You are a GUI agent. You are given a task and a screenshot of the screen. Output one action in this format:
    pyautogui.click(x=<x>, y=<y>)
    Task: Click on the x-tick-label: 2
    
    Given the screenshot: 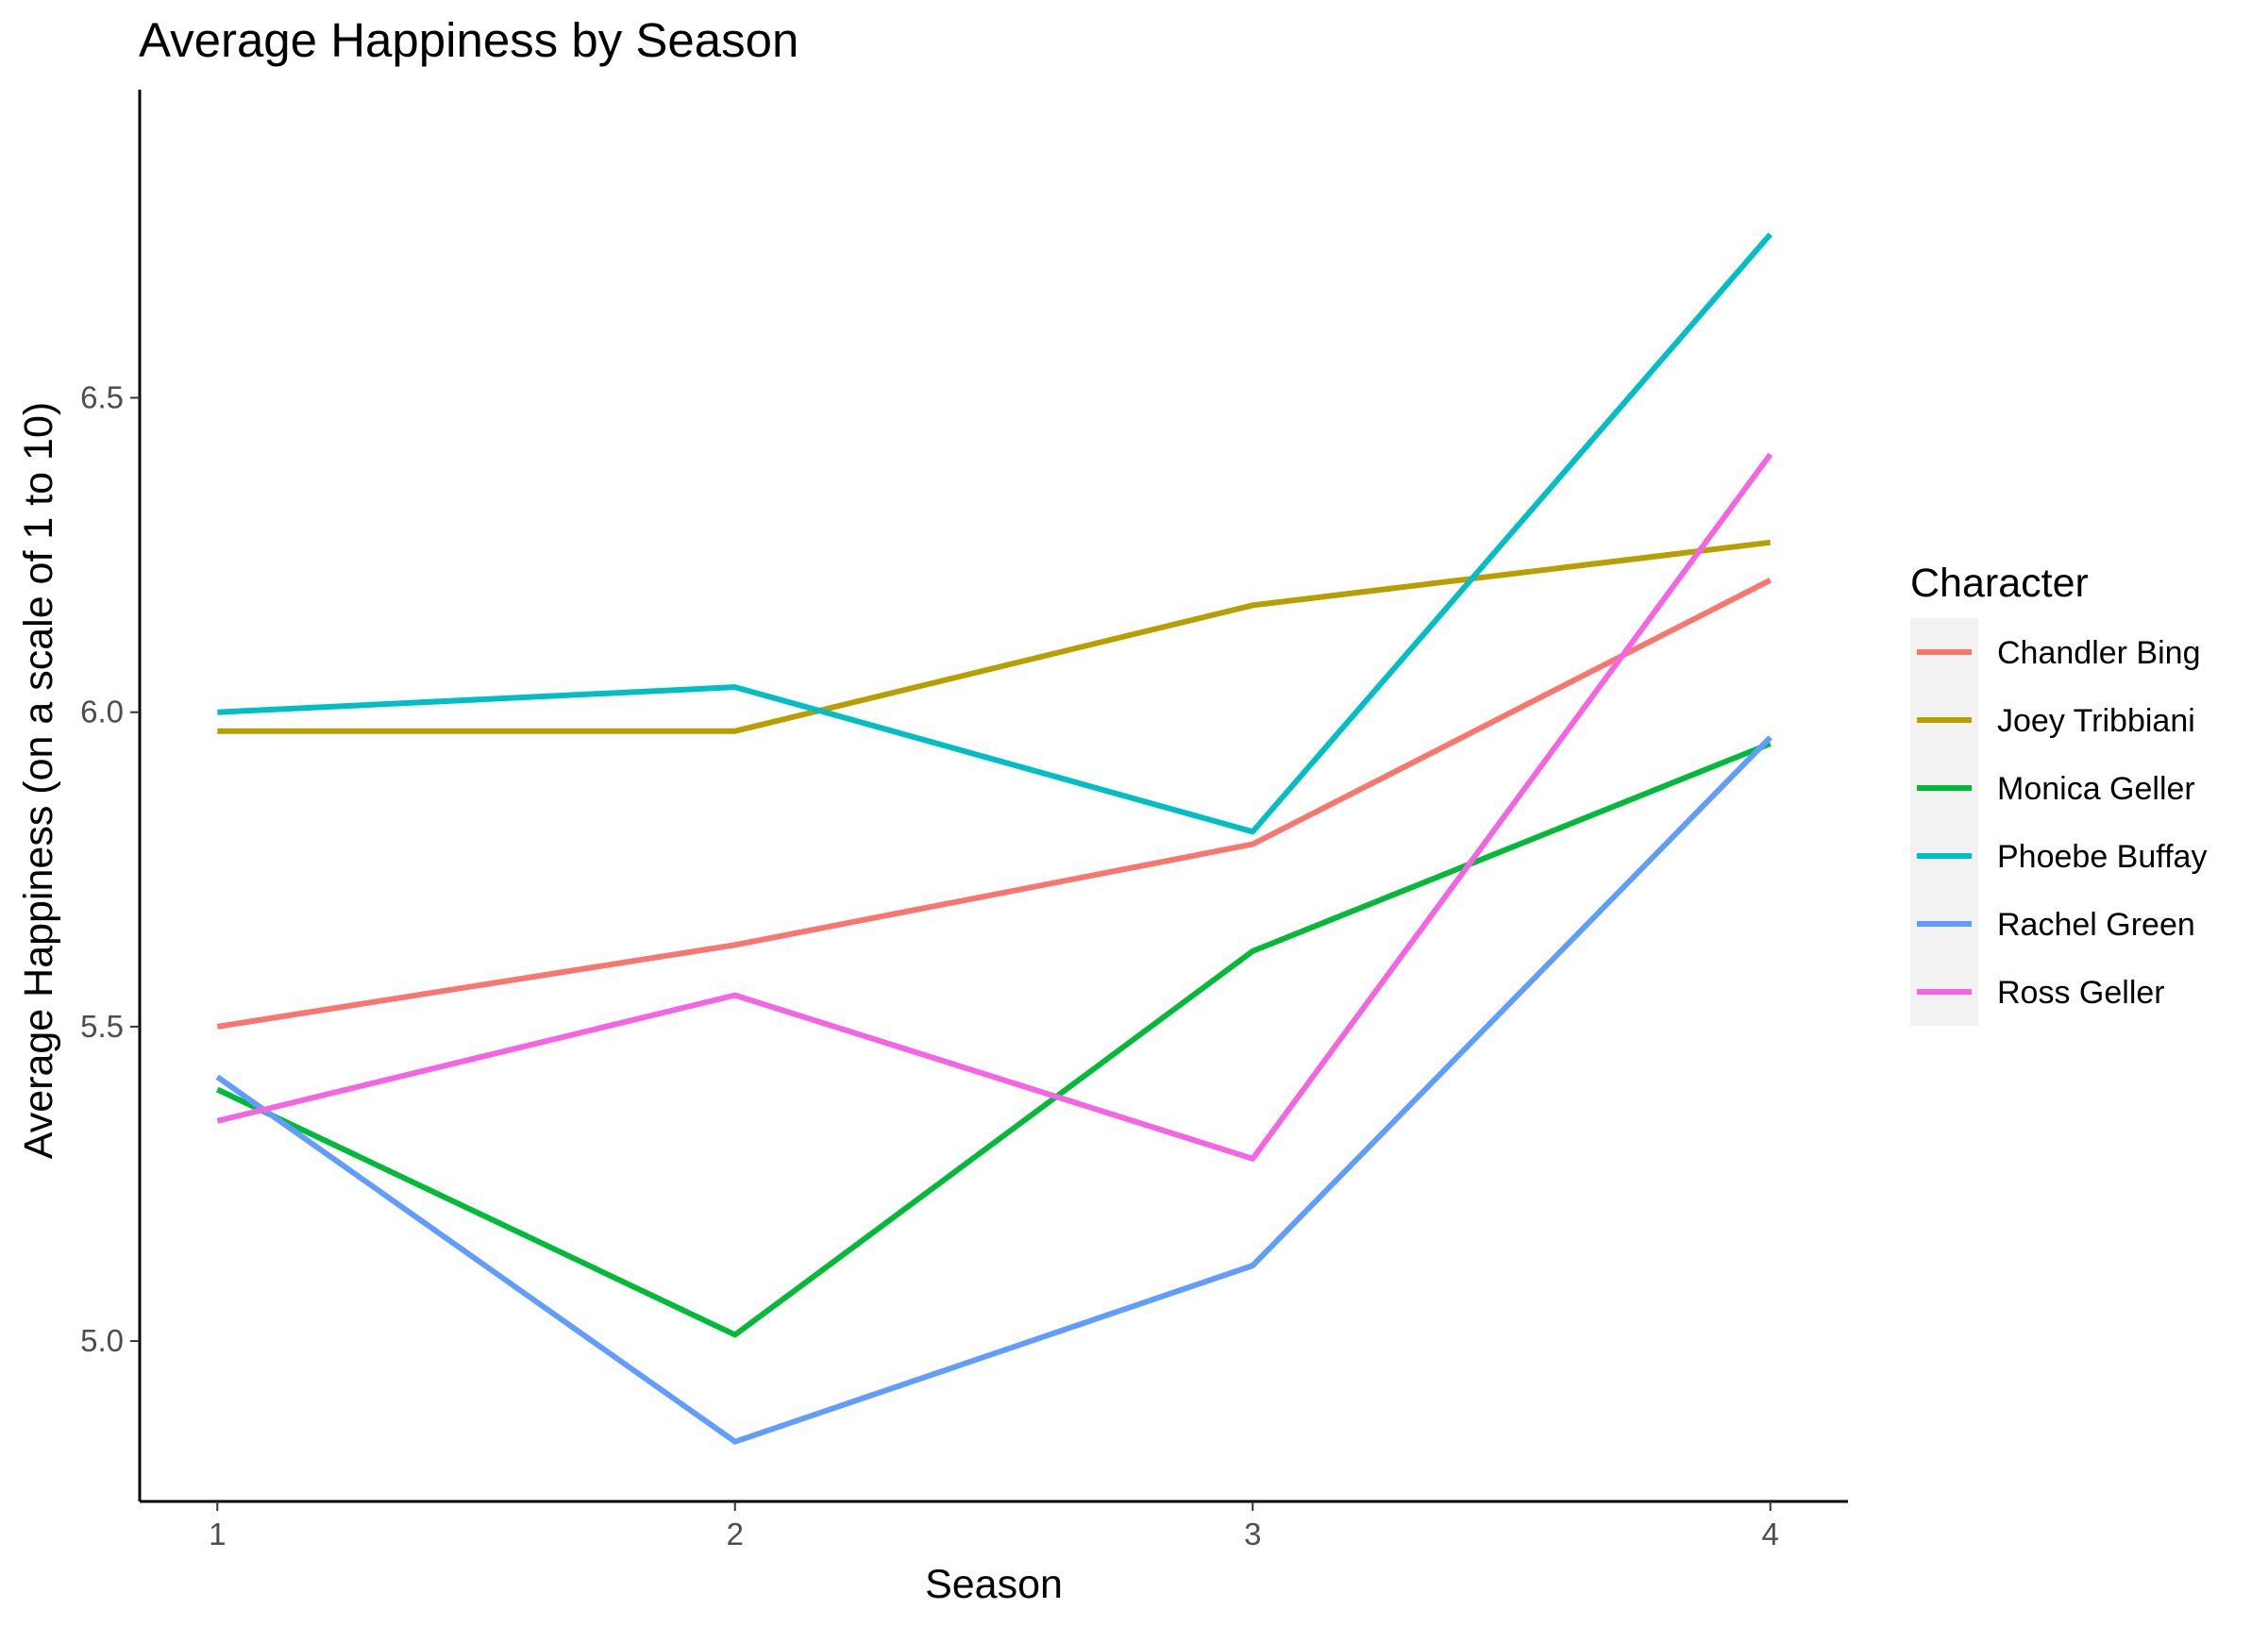 What is the action you would take?
    pyautogui.click(x=735, y=1534)
    